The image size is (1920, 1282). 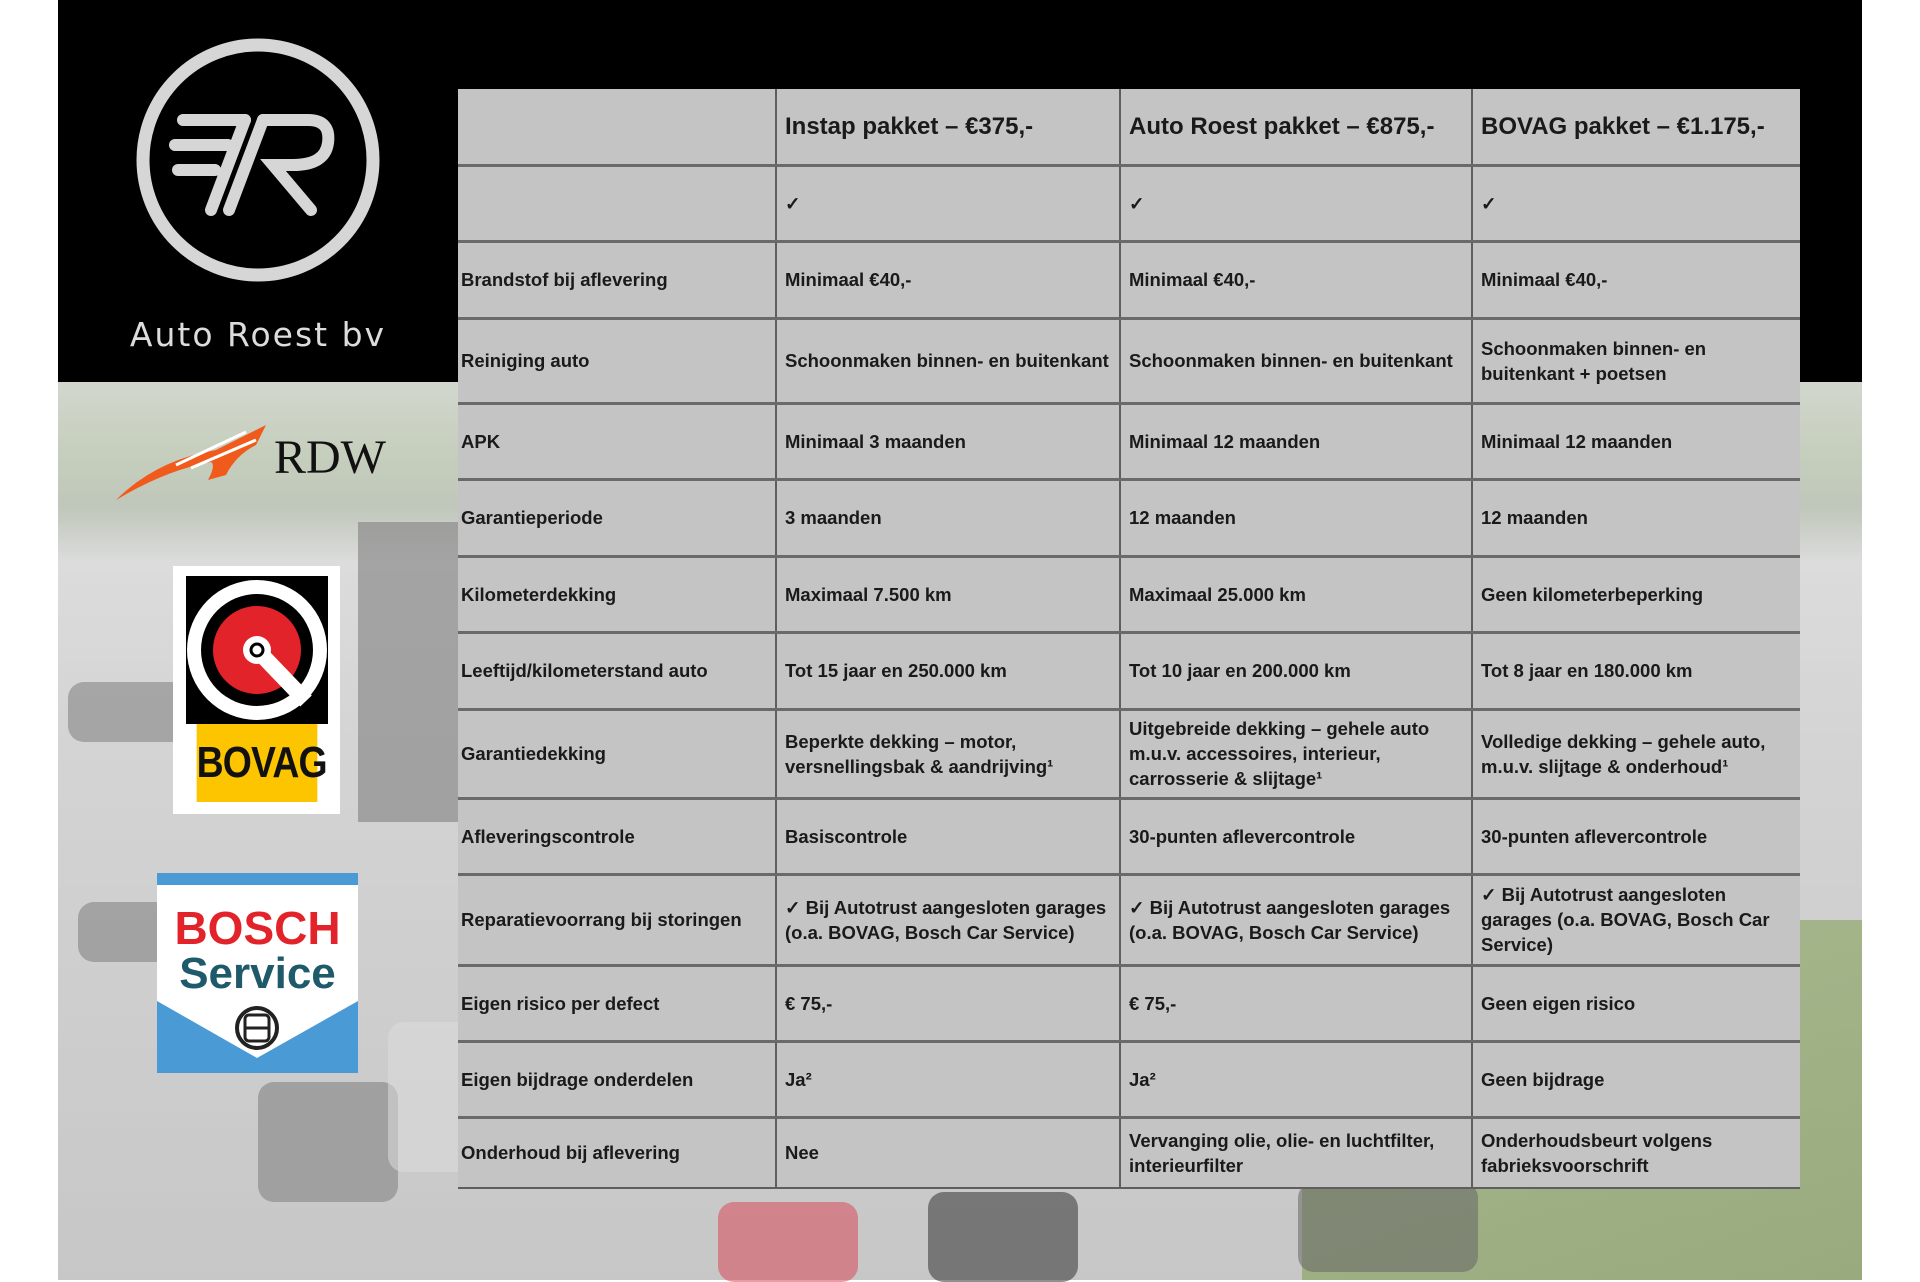 What do you see at coordinates (1296, 593) in the screenshot?
I see `table-cell: Maximaal 25.000 km` at bounding box center [1296, 593].